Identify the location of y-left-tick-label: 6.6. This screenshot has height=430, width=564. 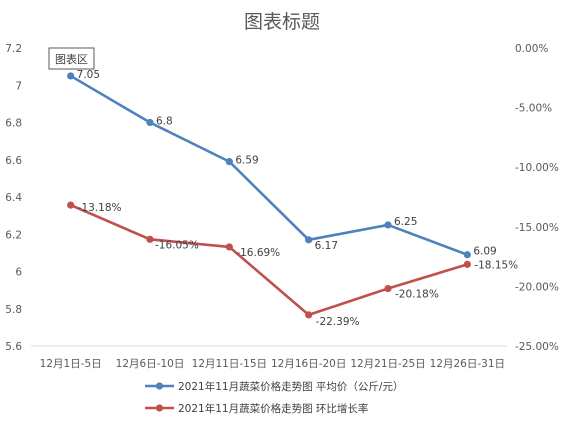
(13, 161).